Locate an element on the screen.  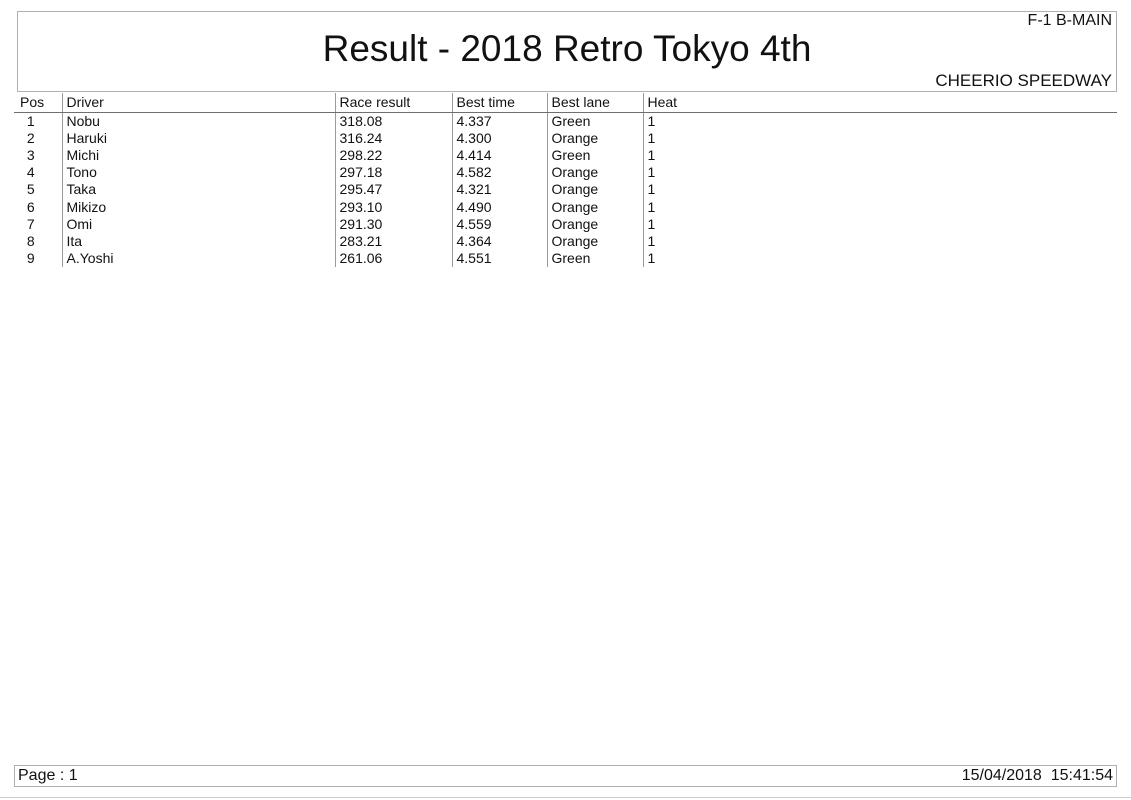
cell-race-result: 293.10 is located at coordinates (393, 206).